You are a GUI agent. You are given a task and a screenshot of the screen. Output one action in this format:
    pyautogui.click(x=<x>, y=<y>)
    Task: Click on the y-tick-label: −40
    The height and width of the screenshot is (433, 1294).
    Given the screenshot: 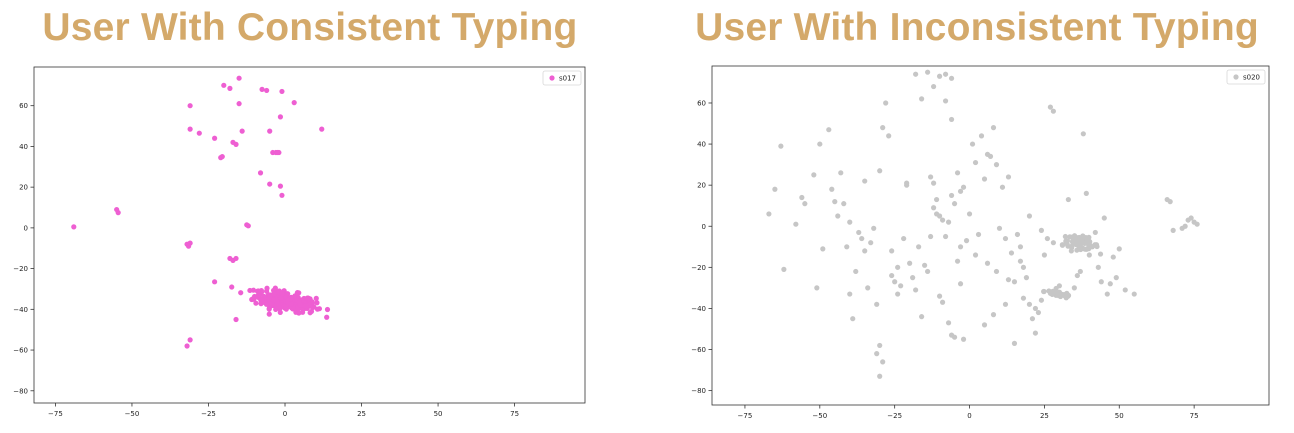 What is the action you would take?
    pyautogui.click(x=698, y=309)
    